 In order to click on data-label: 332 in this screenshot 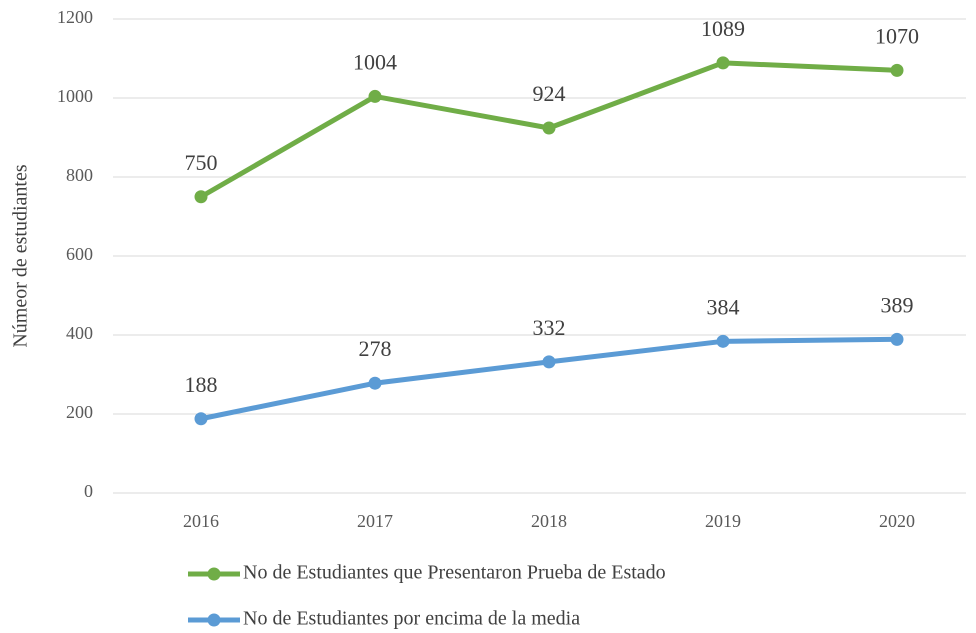, I will do `click(549, 327)`.